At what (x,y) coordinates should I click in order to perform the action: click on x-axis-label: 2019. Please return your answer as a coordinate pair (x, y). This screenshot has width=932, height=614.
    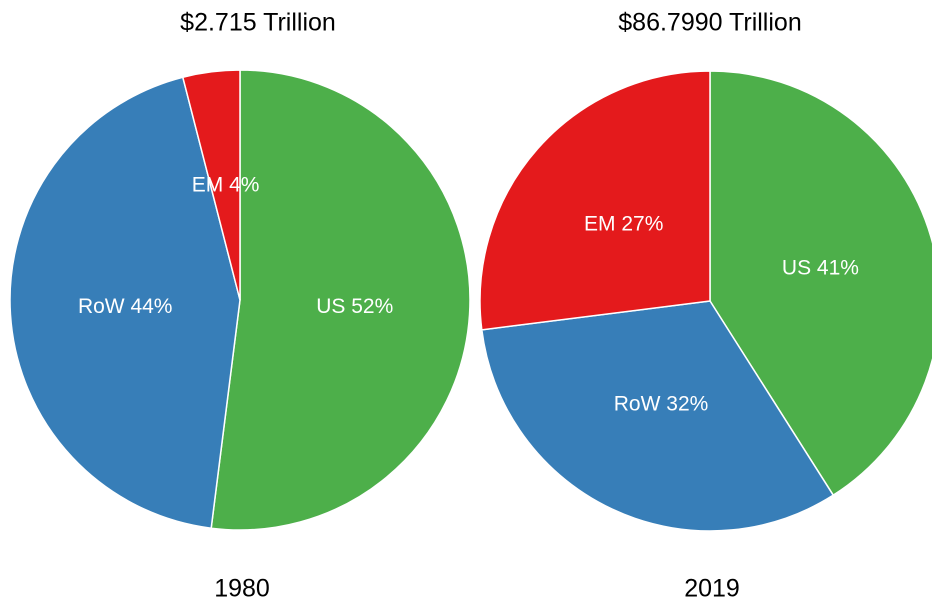
    Looking at the image, I should click on (712, 589).